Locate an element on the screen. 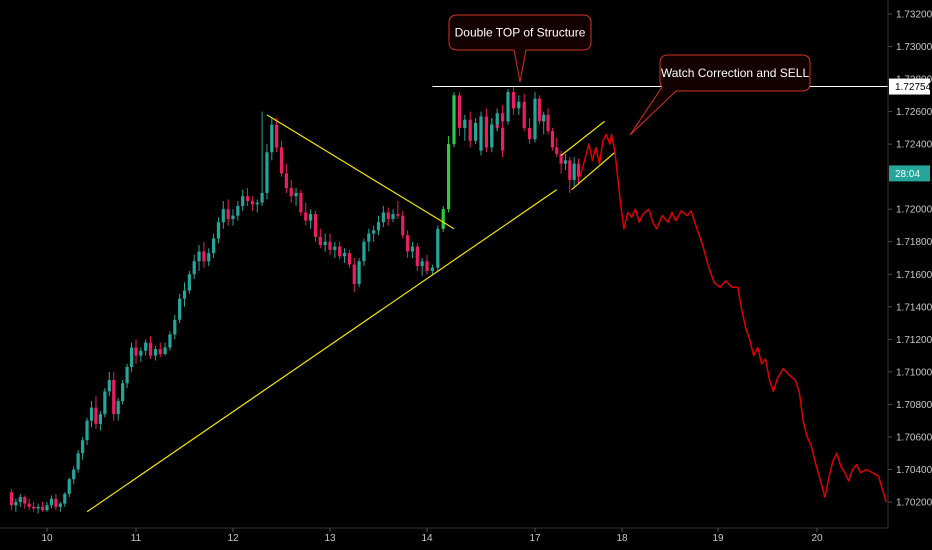  callout: Double TOP of Structure is located at coordinates (520, 48).